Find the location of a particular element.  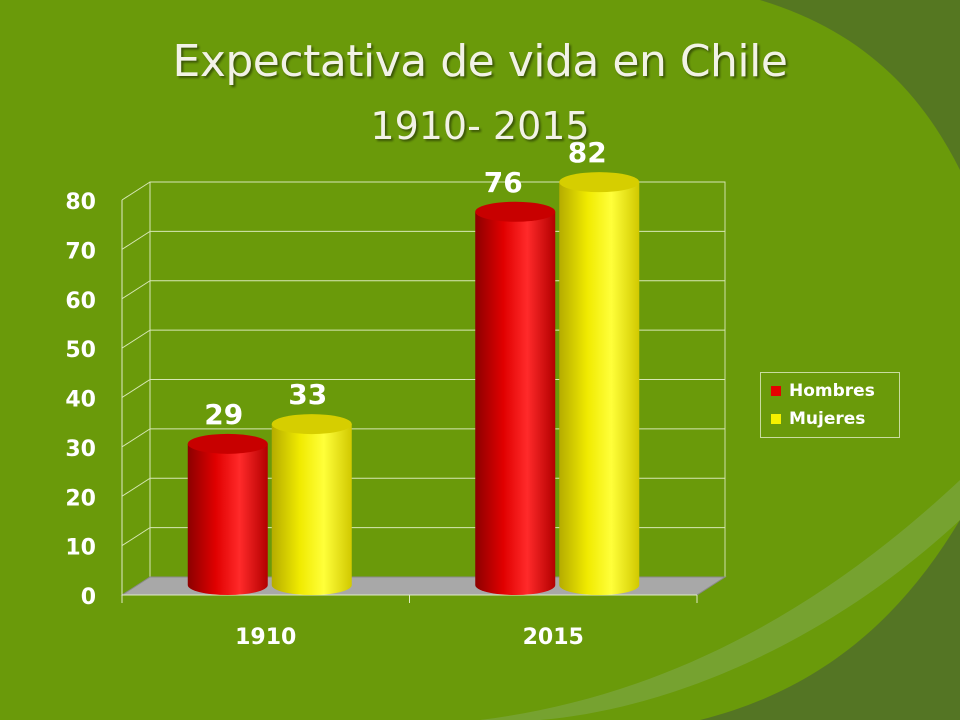

y-tick-label: 0 is located at coordinates (88, 597).